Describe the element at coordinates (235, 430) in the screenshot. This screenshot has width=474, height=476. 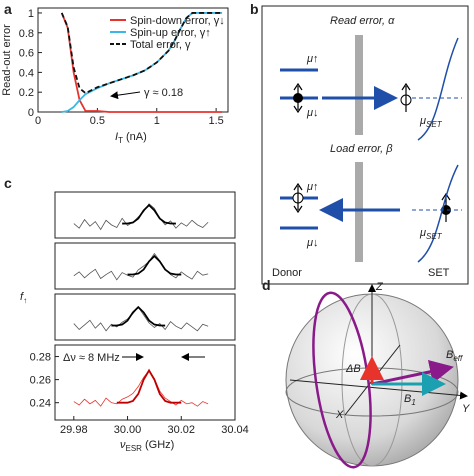
I see `x-tick-label: 30.04` at that location.